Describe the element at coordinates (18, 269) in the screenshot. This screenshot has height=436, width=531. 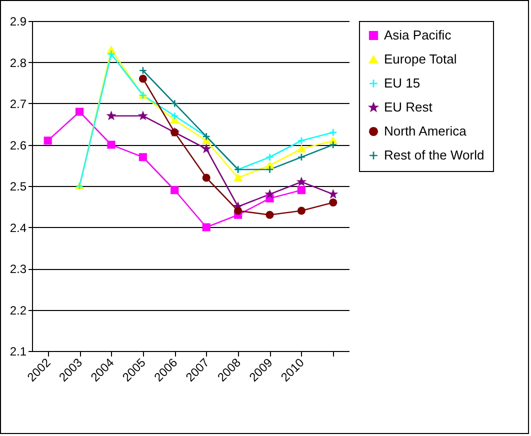
I see `y-tick-label: 2.3` at that location.